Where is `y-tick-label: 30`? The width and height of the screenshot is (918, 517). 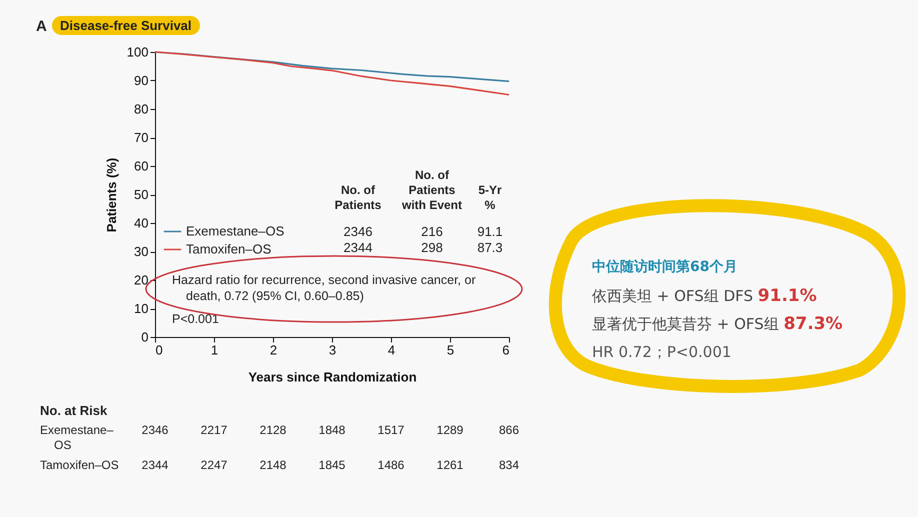 y-tick-label: 30 is located at coordinates (141, 251).